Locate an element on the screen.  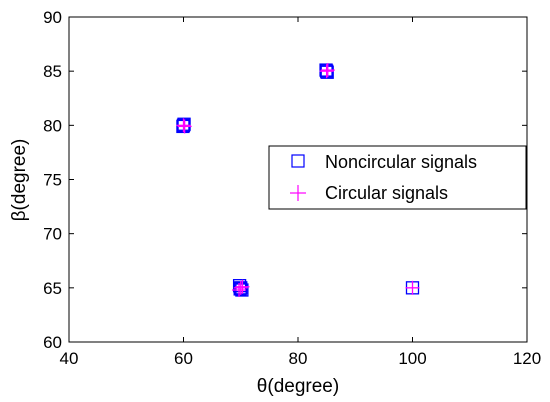
x-tick-label: 120 is located at coordinates (527, 358).